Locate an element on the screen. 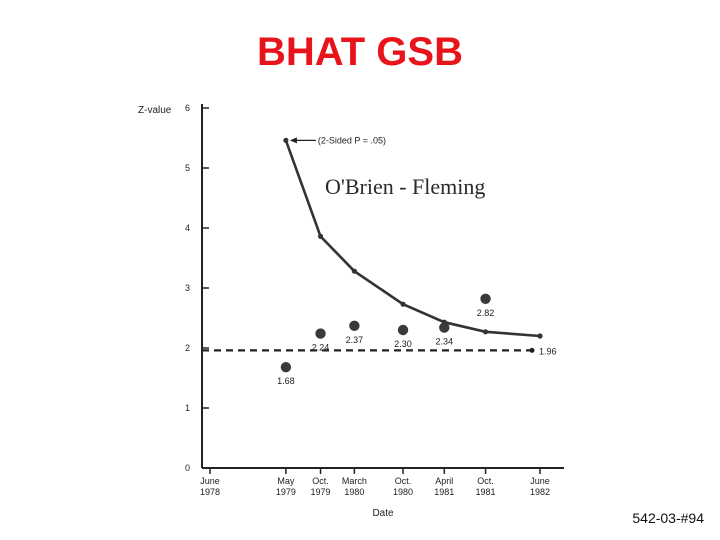 This screenshot has height=540, width=720. x-tick-label: May is located at coordinates (286, 481).